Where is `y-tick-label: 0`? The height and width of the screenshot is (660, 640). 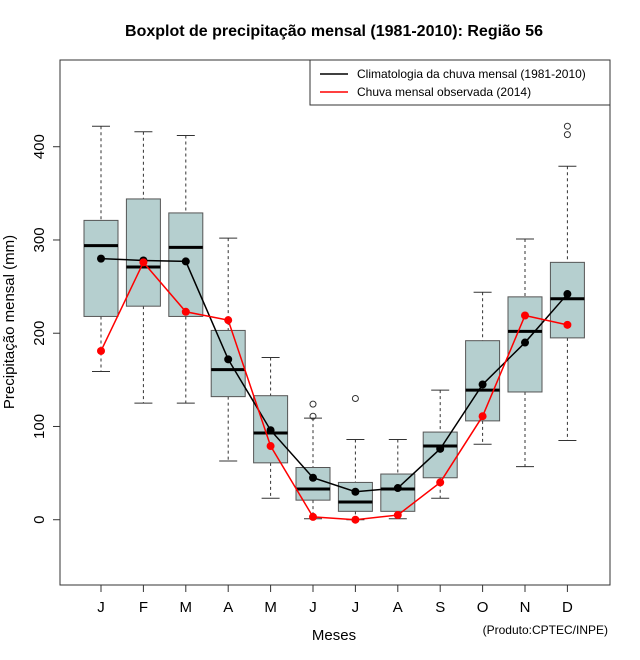
y-tick-label: 0 is located at coordinates (39, 520).